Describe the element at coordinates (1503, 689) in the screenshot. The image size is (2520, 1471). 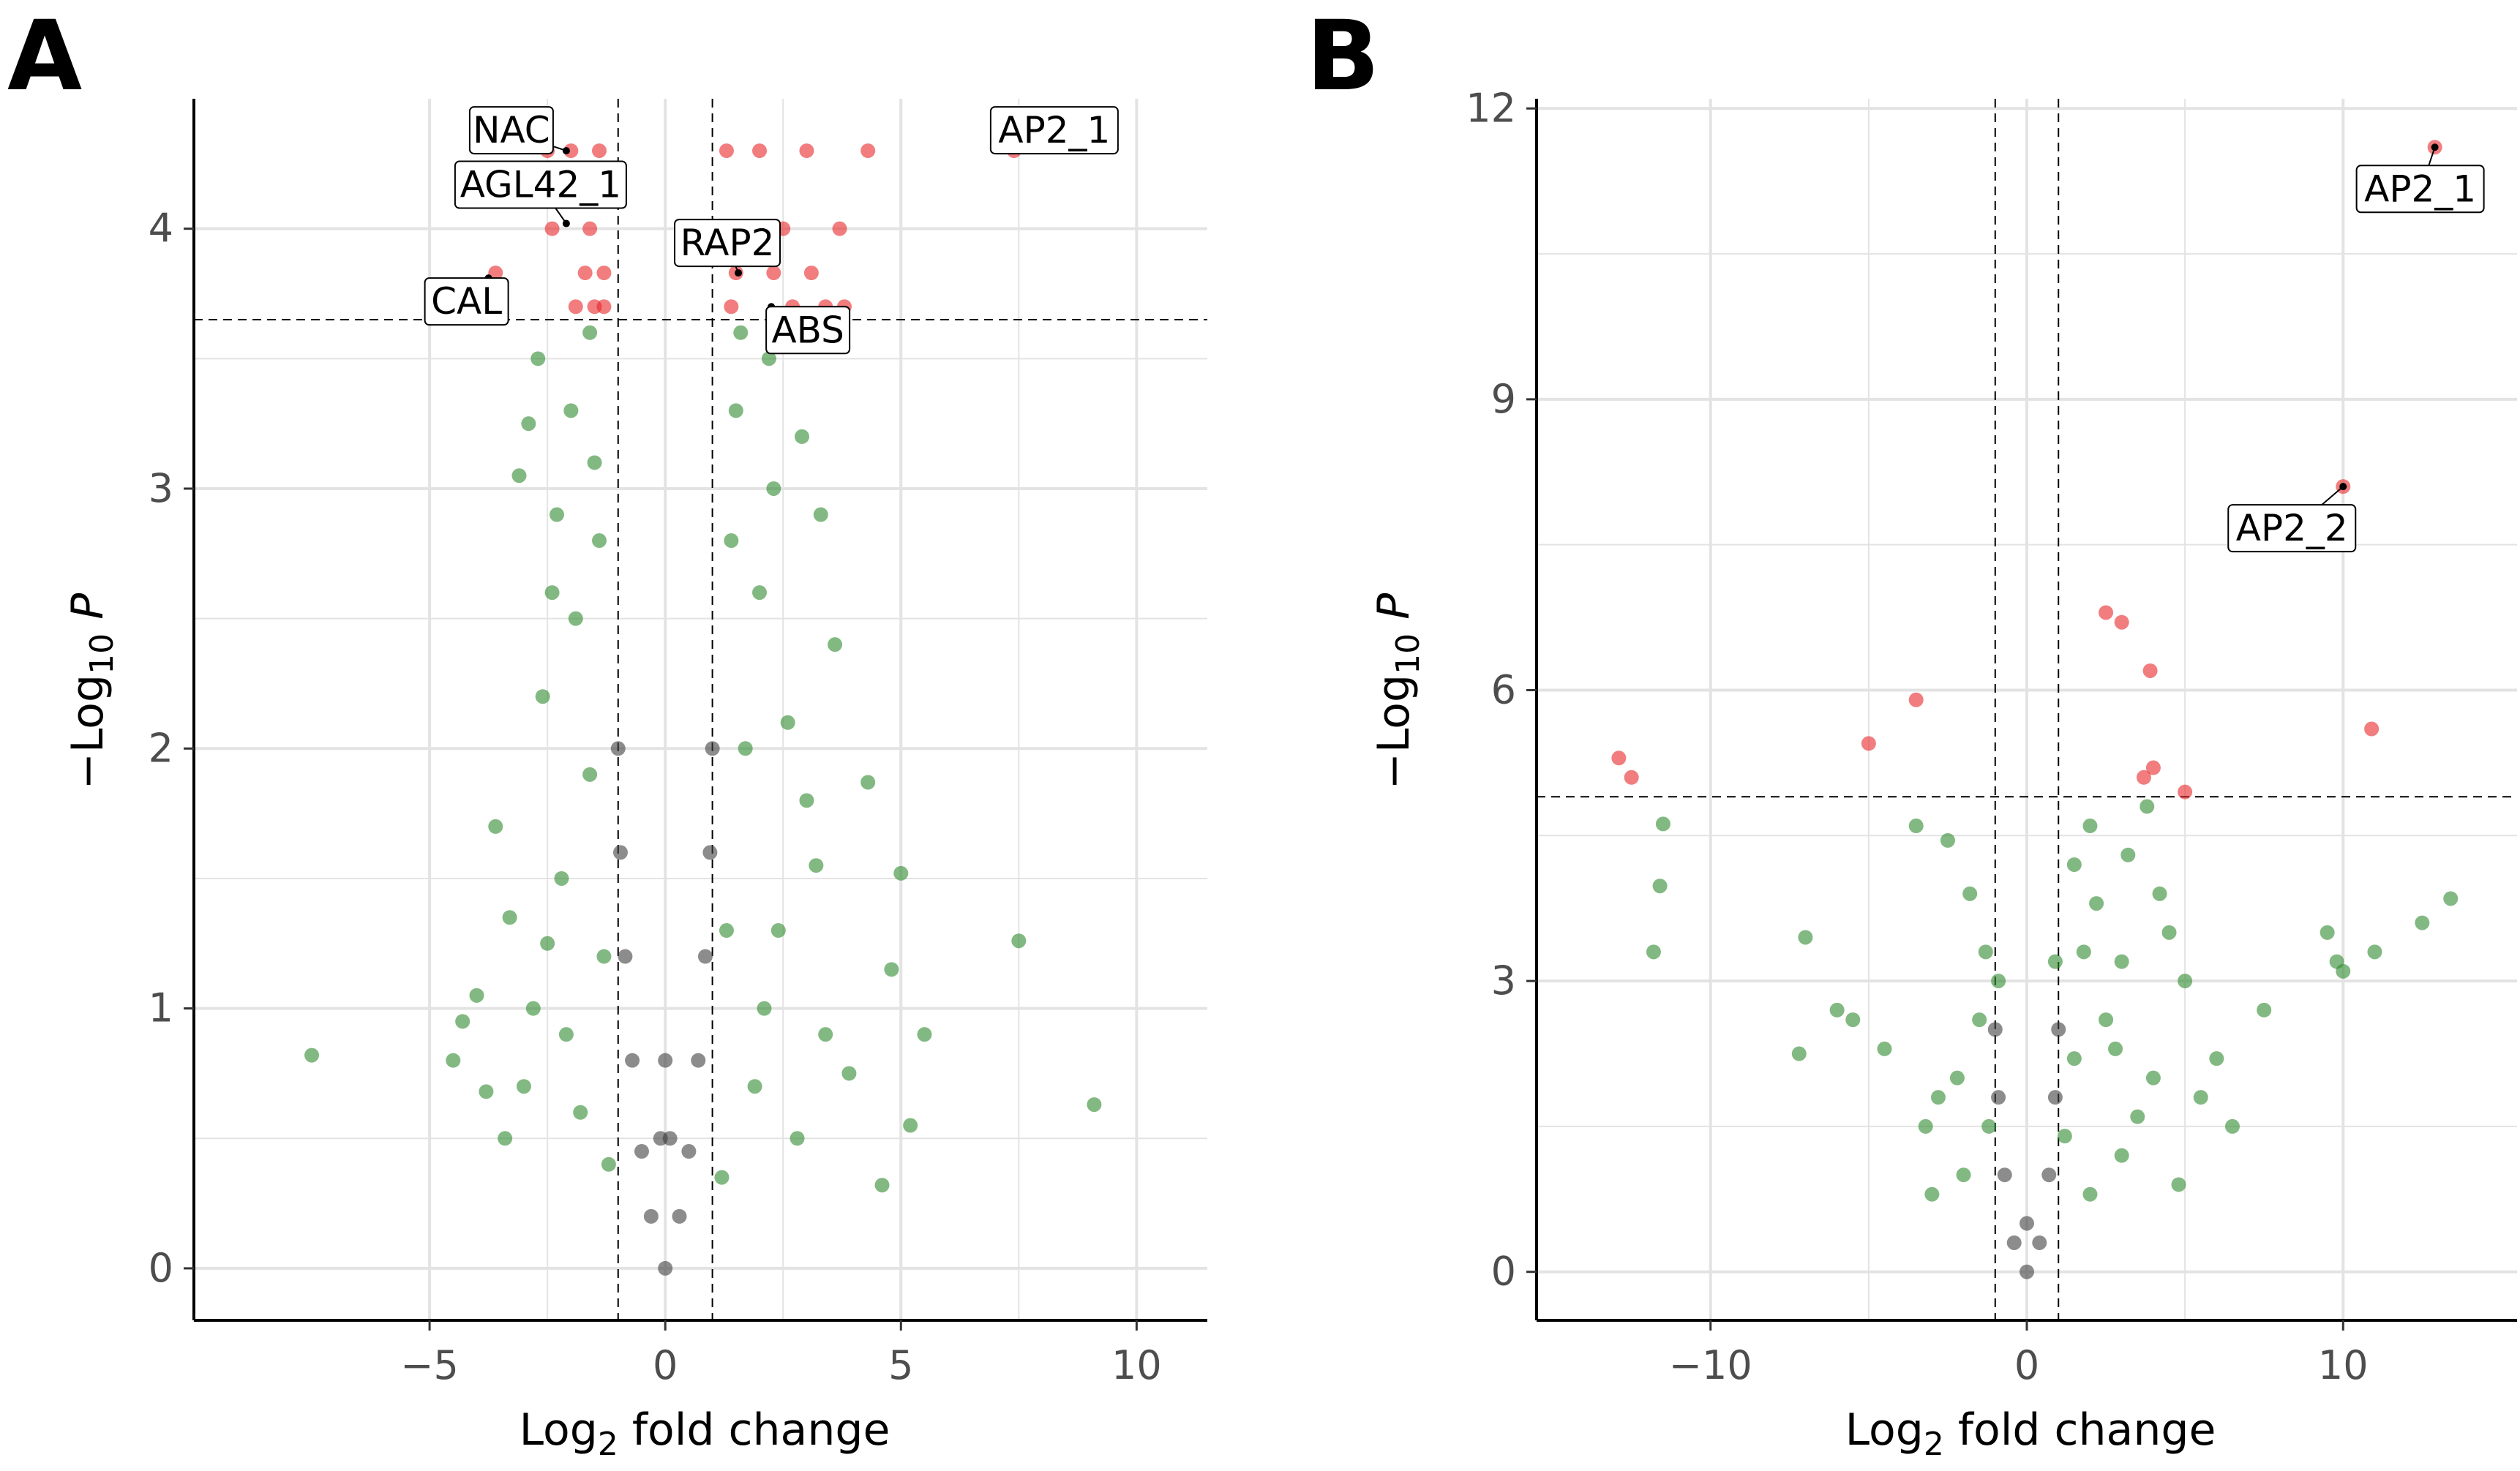
I see `y-tick-label: 6` at that location.